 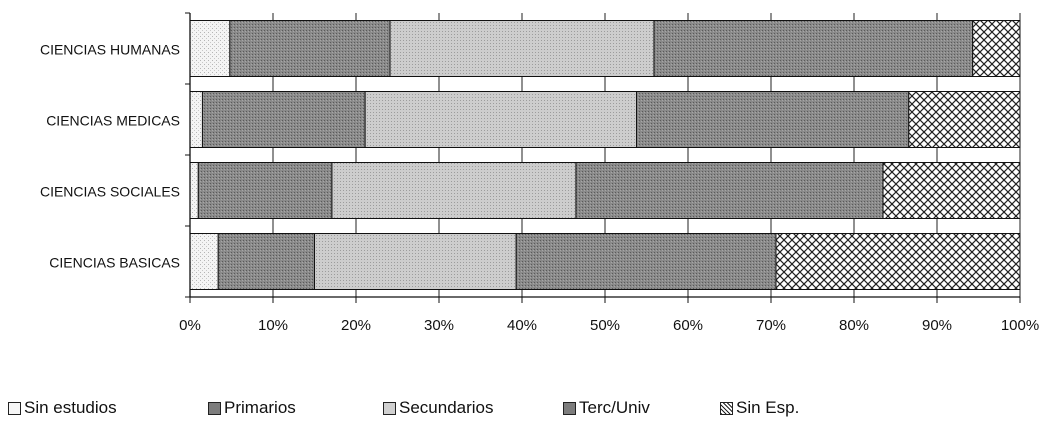 What do you see at coordinates (194, 190) in the screenshot?
I see `bar-ciencias-sociales-sin-estudios` at bounding box center [194, 190].